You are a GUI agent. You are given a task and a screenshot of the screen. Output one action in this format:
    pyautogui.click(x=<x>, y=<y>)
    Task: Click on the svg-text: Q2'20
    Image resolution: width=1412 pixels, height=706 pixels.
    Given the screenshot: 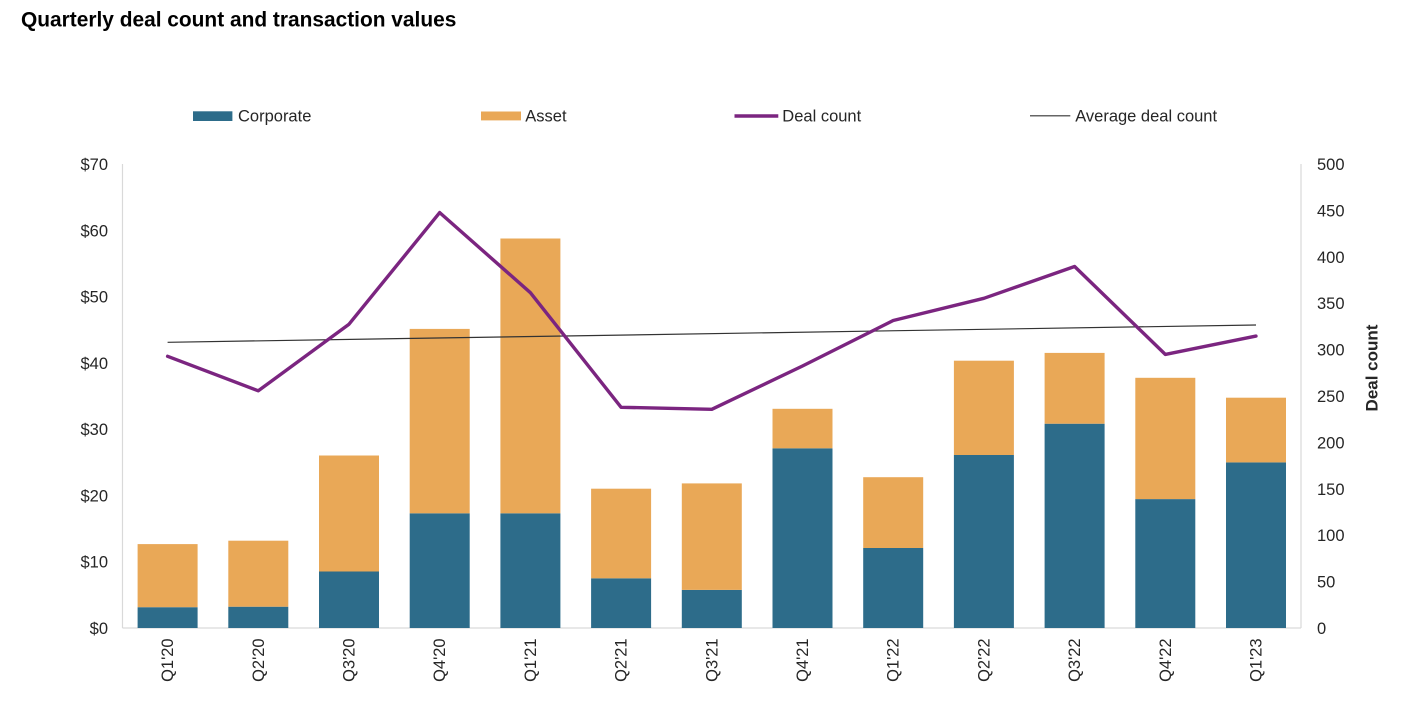 What is the action you would take?
    pyautogui.click(x=259, y=660)
    